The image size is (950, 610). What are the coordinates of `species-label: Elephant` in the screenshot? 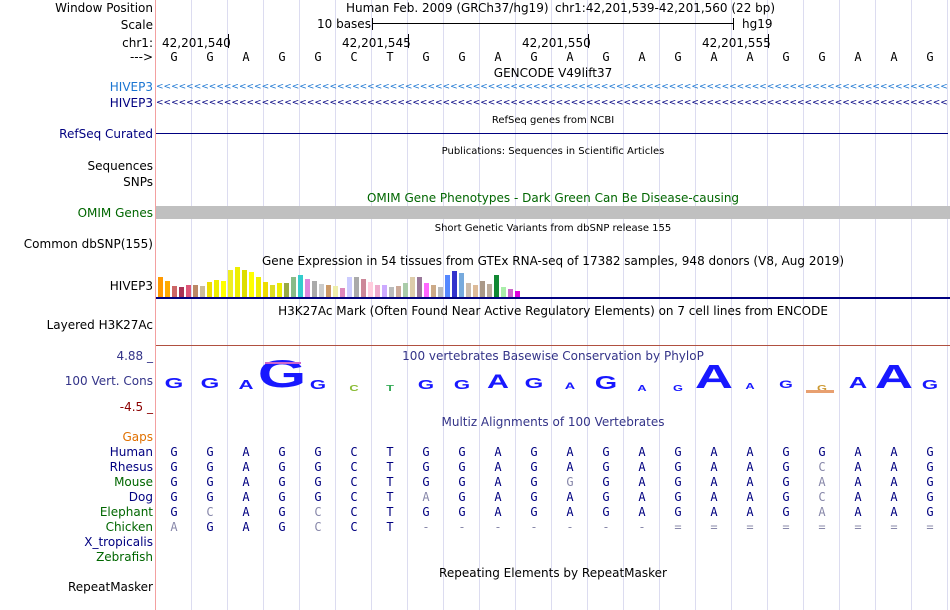 It's located at (126, 512).